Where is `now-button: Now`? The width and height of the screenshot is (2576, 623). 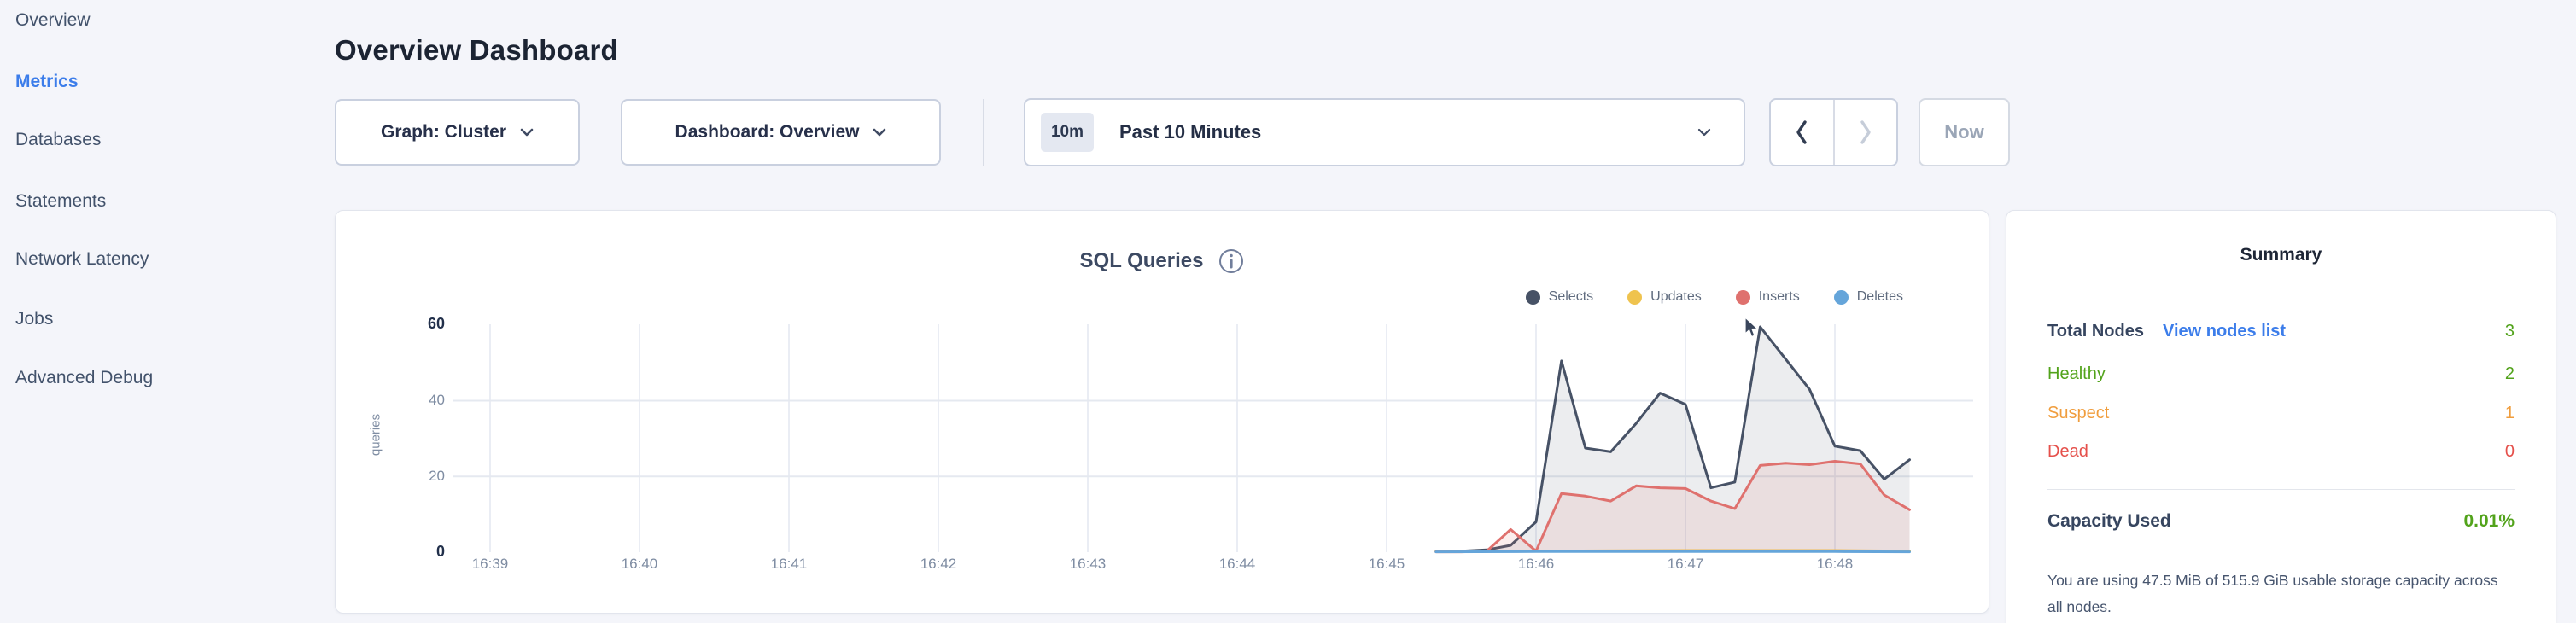
now-button: Now is located at coordinates (1965, 132).